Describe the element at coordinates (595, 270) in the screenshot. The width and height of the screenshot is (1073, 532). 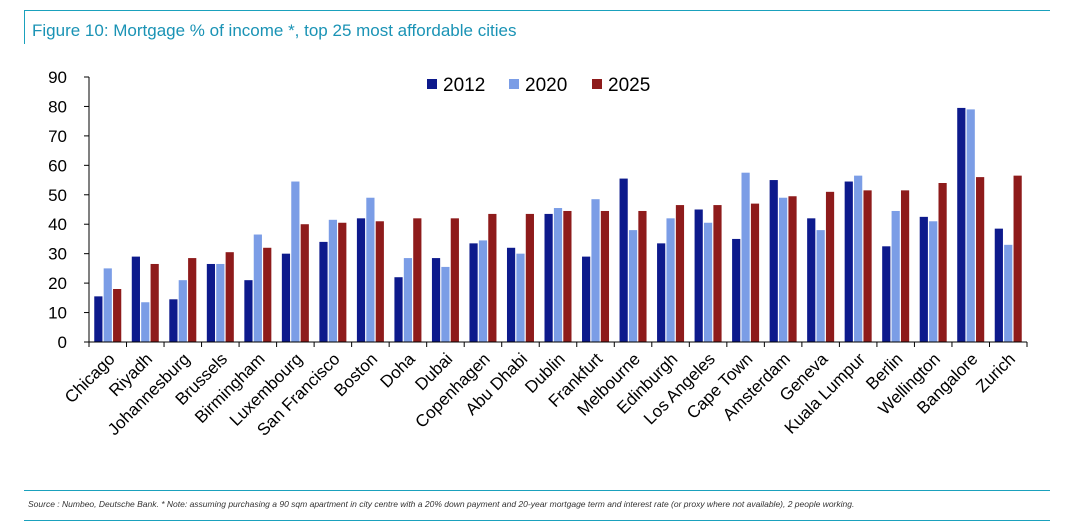
I see `bar-2020-frankfurt` at that location.